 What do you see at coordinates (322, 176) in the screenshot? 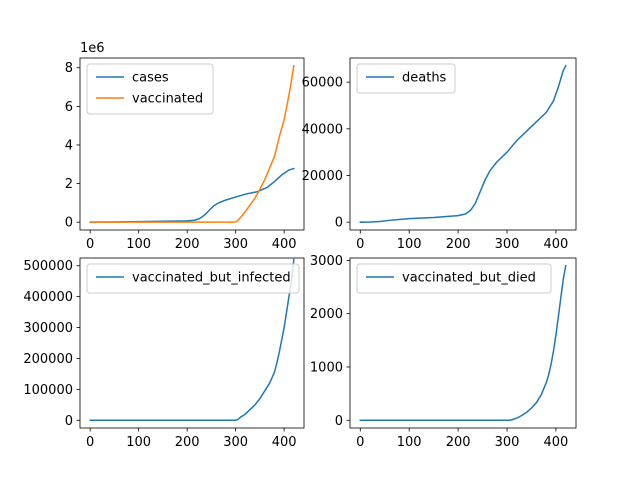
I see `y-tick-label: 20000` at bounding box center [322, 176].